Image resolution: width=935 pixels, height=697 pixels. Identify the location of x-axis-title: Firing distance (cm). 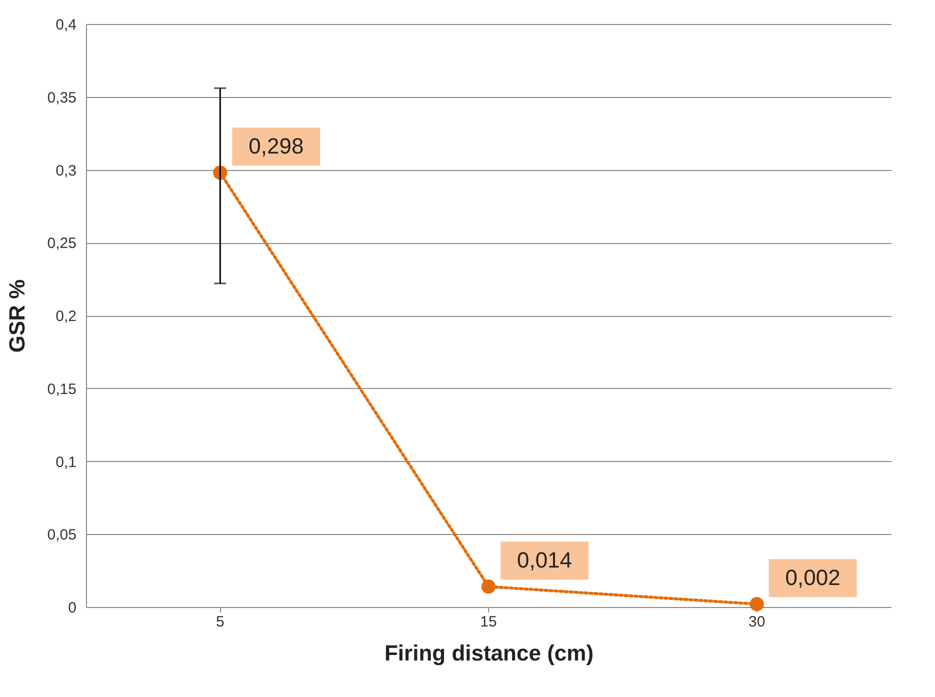
(489, 653).